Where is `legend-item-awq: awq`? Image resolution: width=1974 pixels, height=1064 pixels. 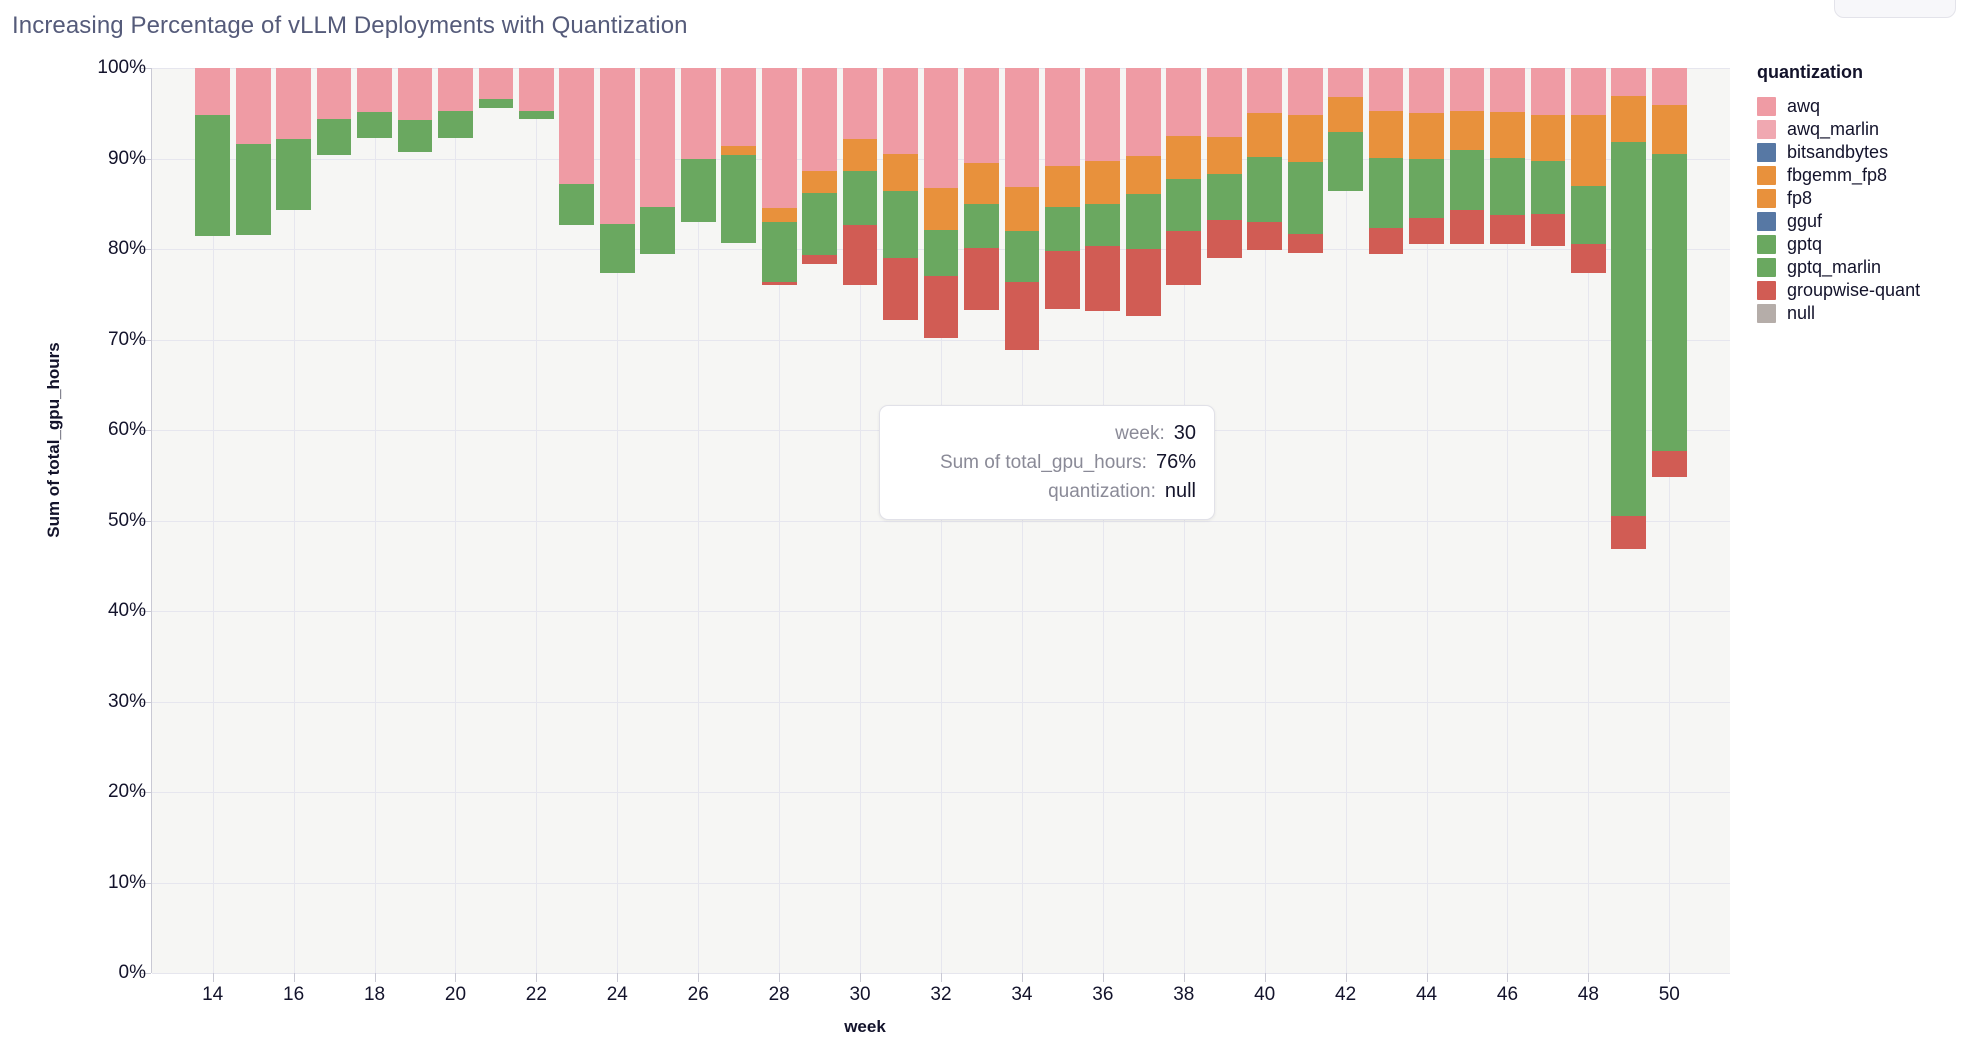
legend-item-awq: awq is located at coordinates (1838, 106).